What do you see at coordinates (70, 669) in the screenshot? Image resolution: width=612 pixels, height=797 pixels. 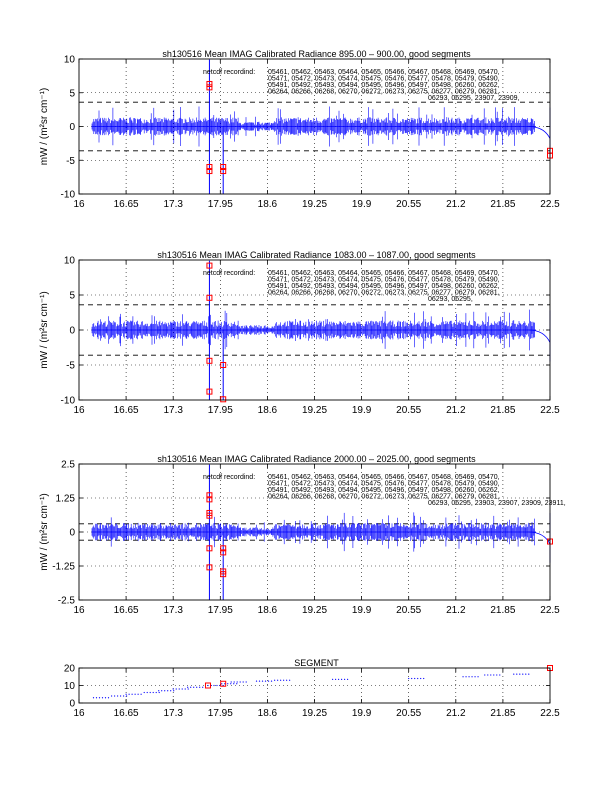 I see `y-tick-label: 20` at bounding box center [70, 669].